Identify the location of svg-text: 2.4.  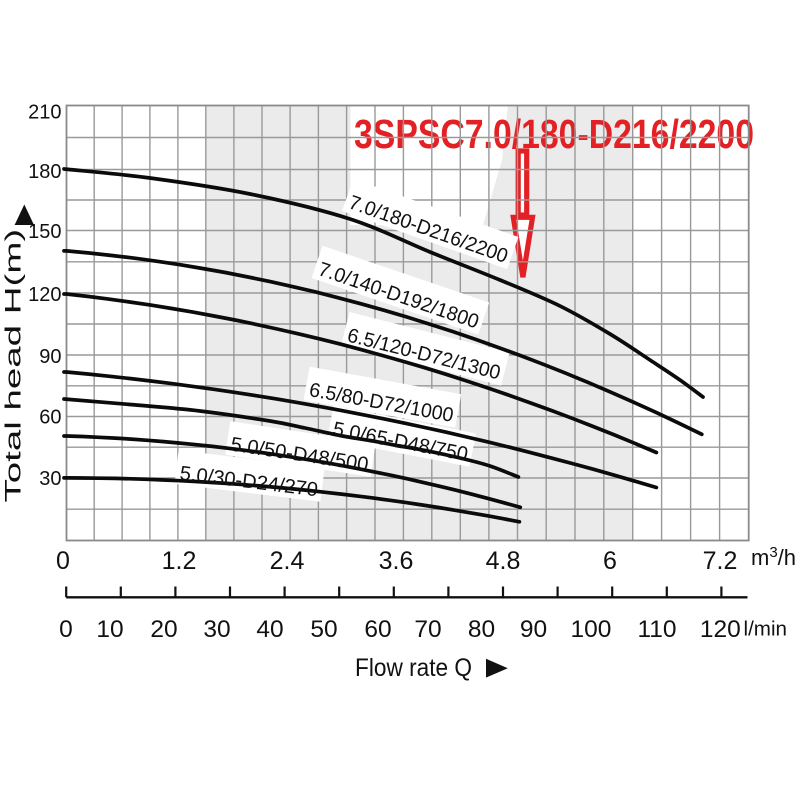
(287, 561).